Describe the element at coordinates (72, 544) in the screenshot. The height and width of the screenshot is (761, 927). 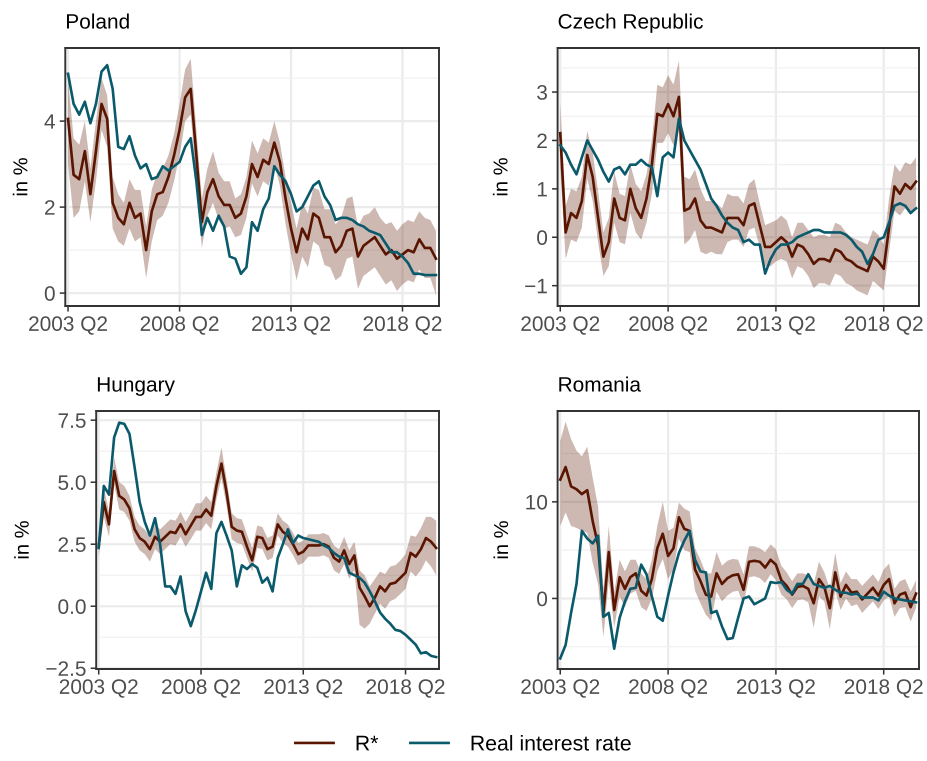
I see `y-tick-label: 2.5` at that location.